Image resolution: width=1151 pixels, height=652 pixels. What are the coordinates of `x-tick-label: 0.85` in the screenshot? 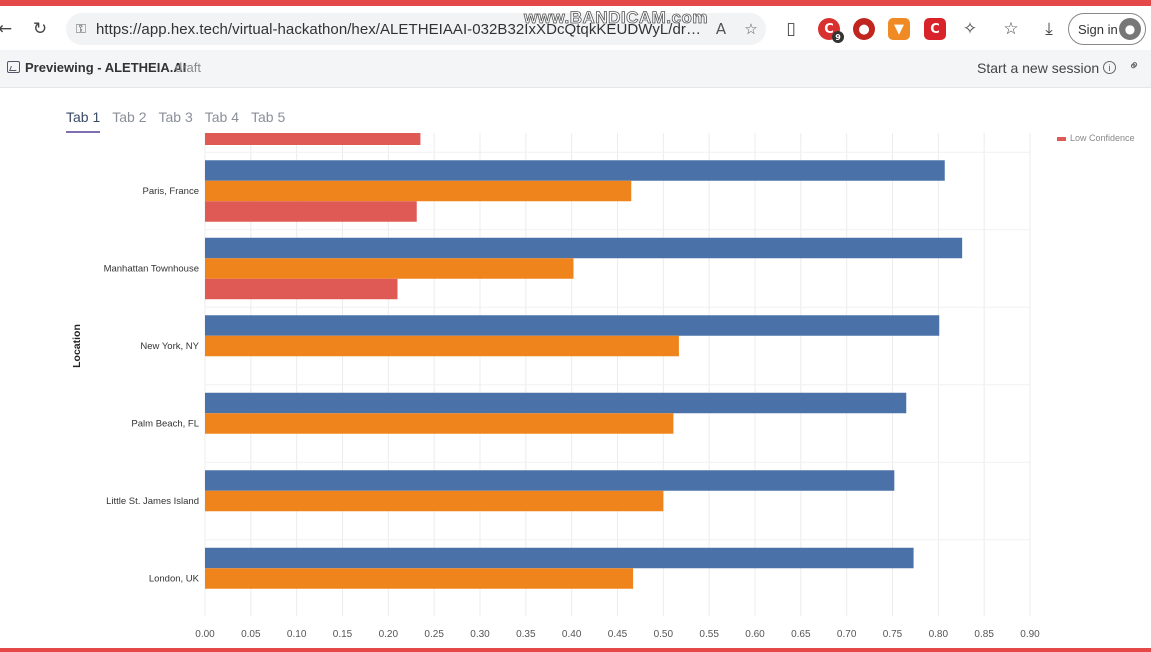 It's located at (984, 634).